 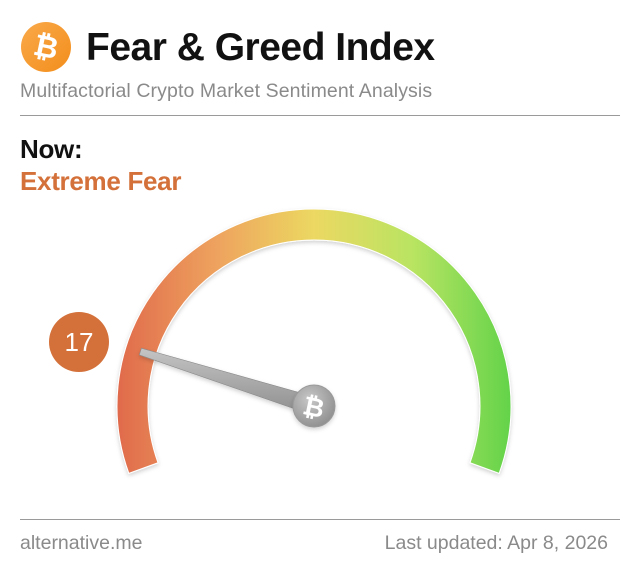 What do you see at coordinates (79, 342) in the screenshot?
I see `index-value-badge: 17` at bounding box center [79, 342].